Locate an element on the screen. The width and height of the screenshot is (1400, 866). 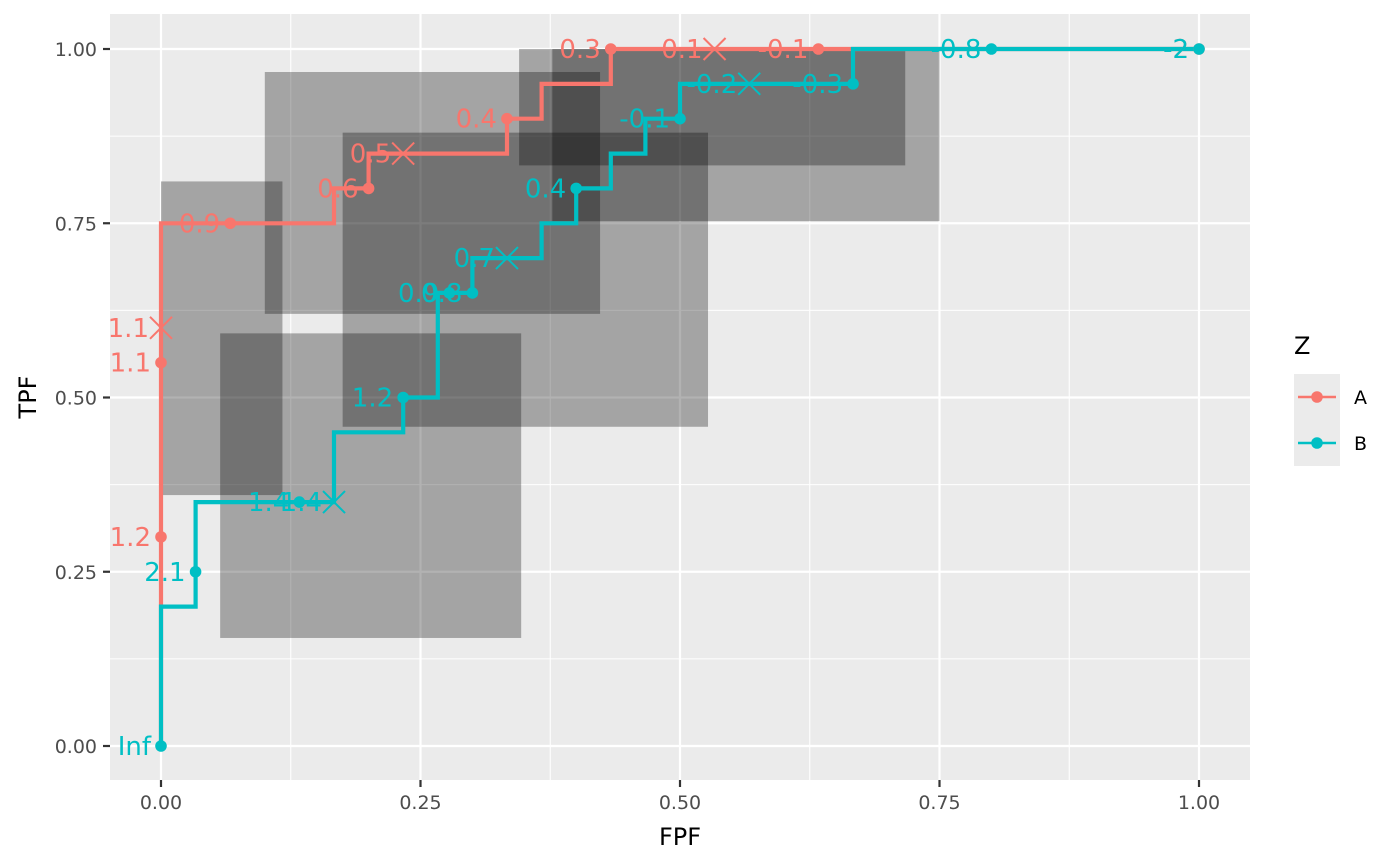
y-tick-label: 0.00 is located at coordinates (76, 747).